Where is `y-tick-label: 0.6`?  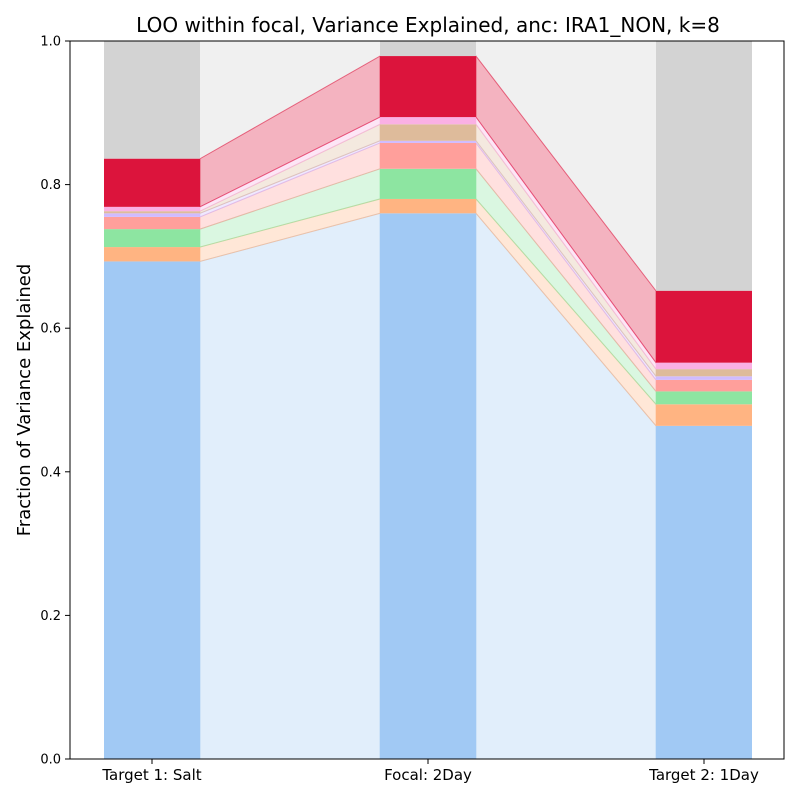
y-tick-label: 0.6 is located at coordinates (50, 329).